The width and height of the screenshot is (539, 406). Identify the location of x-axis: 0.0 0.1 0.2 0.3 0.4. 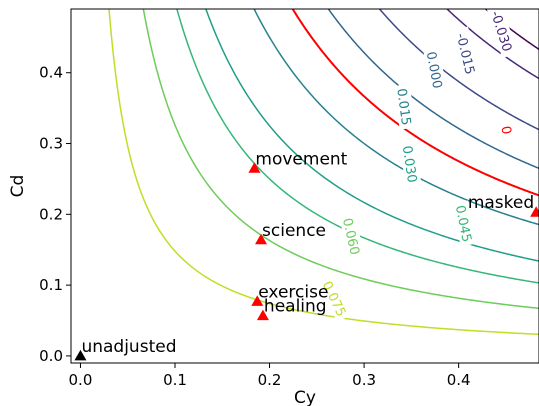
(270, 376).